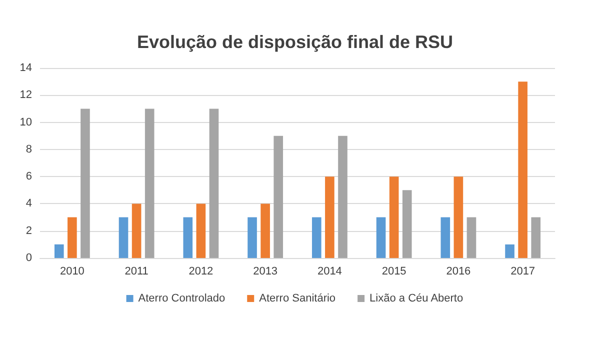 The image size is (590, 337). What do you see at coordinates (417, 298) in the screenshot?
I see `legend-label: Lixão a Céu Aberto` at bounding box center [417, 298].